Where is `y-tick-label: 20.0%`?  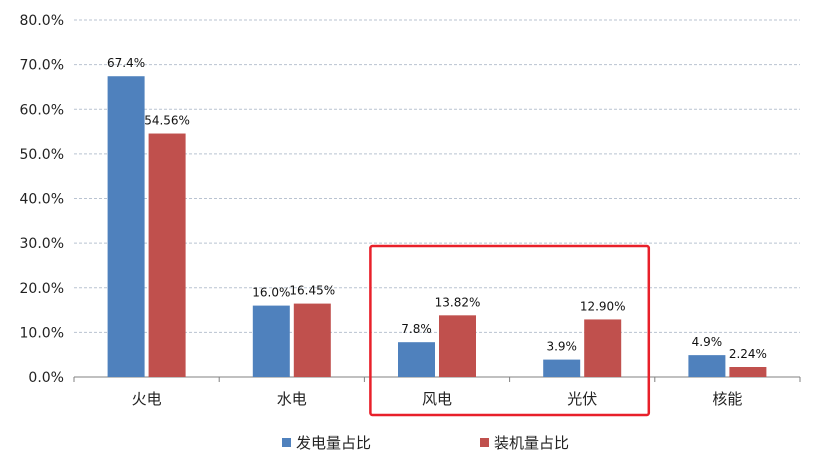
y-tick-label: 20.0% is located at coordinates (42, 289).